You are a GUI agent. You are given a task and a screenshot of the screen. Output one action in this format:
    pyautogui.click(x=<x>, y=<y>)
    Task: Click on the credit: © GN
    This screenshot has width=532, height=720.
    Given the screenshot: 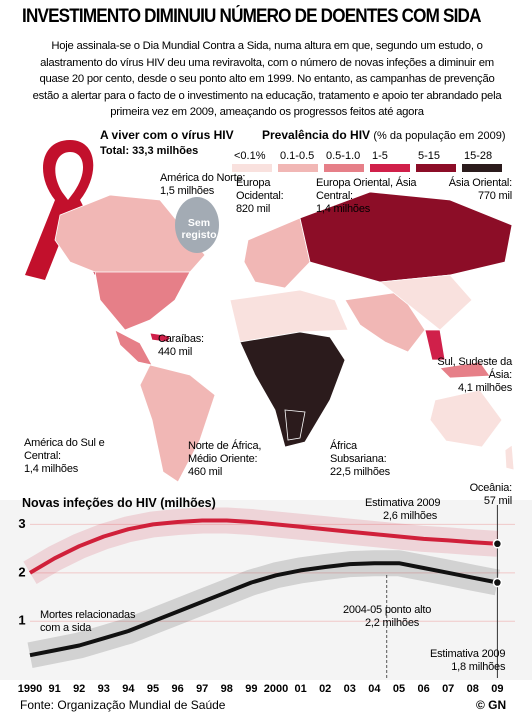 What is the action you would take?
    pyautogui.click(x=491, y=705)
    